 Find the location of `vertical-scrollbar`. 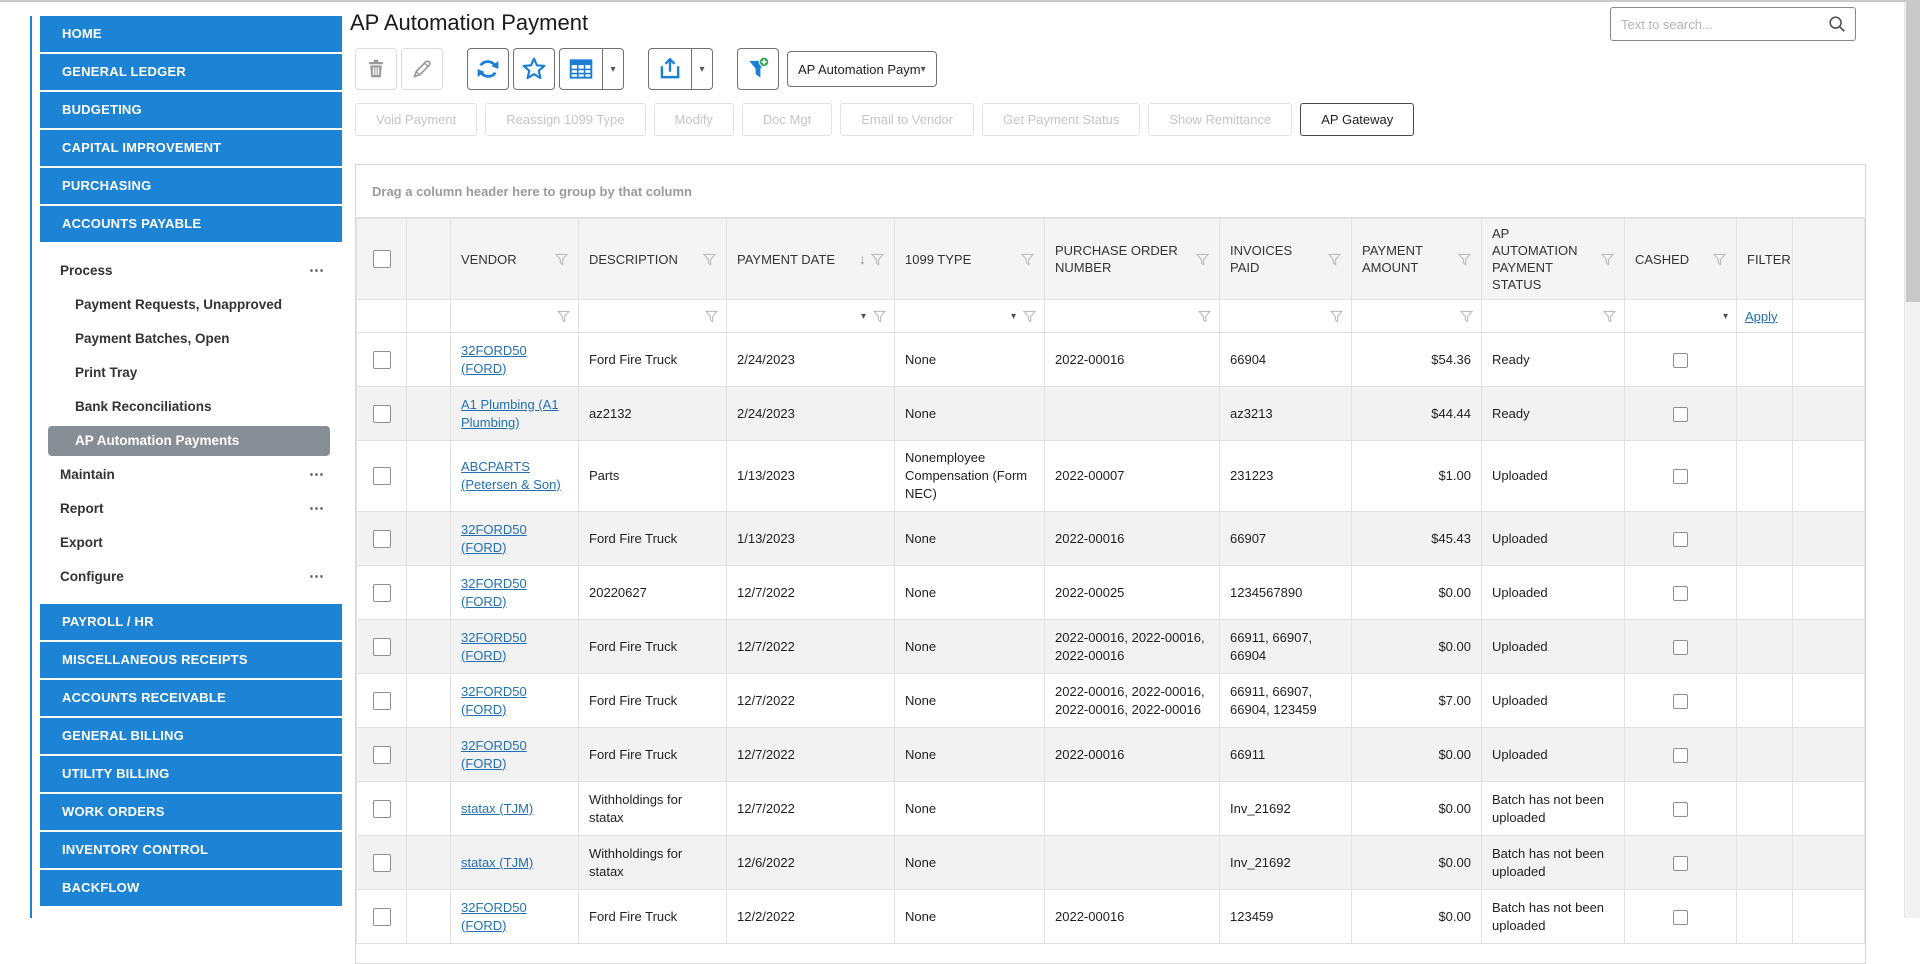

vertical-scrollbar is located at coordinates (1912, 460).